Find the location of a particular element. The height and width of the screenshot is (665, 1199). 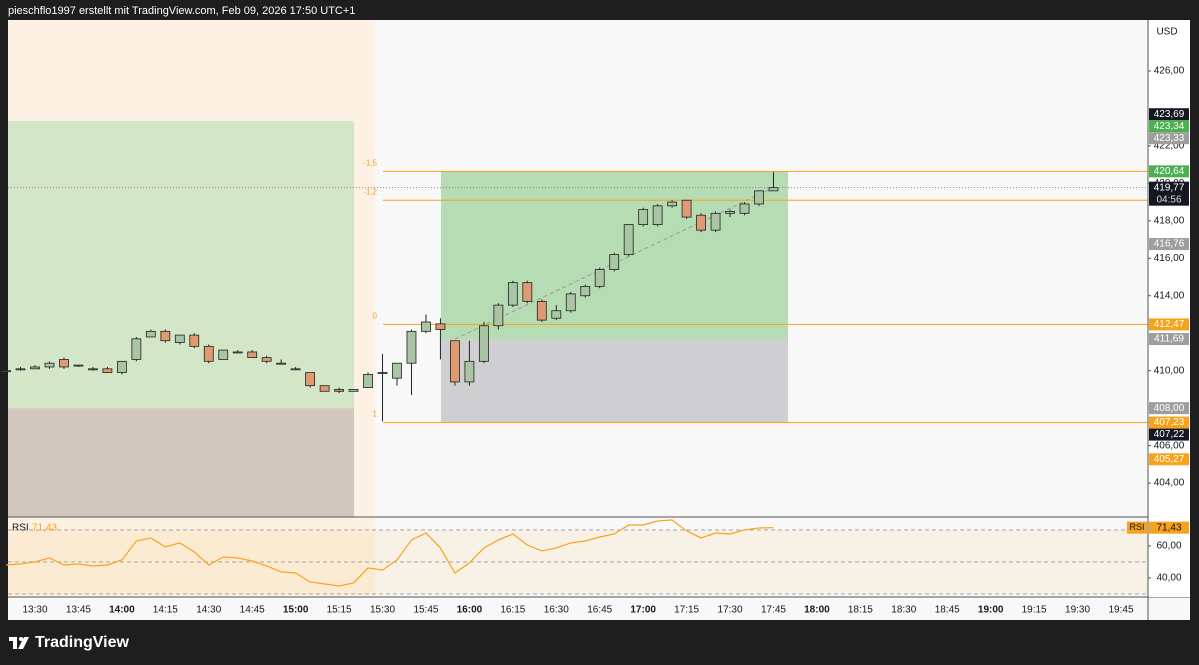

rsi-tick-label: 40,00 is located at coordinates (1168, 578).